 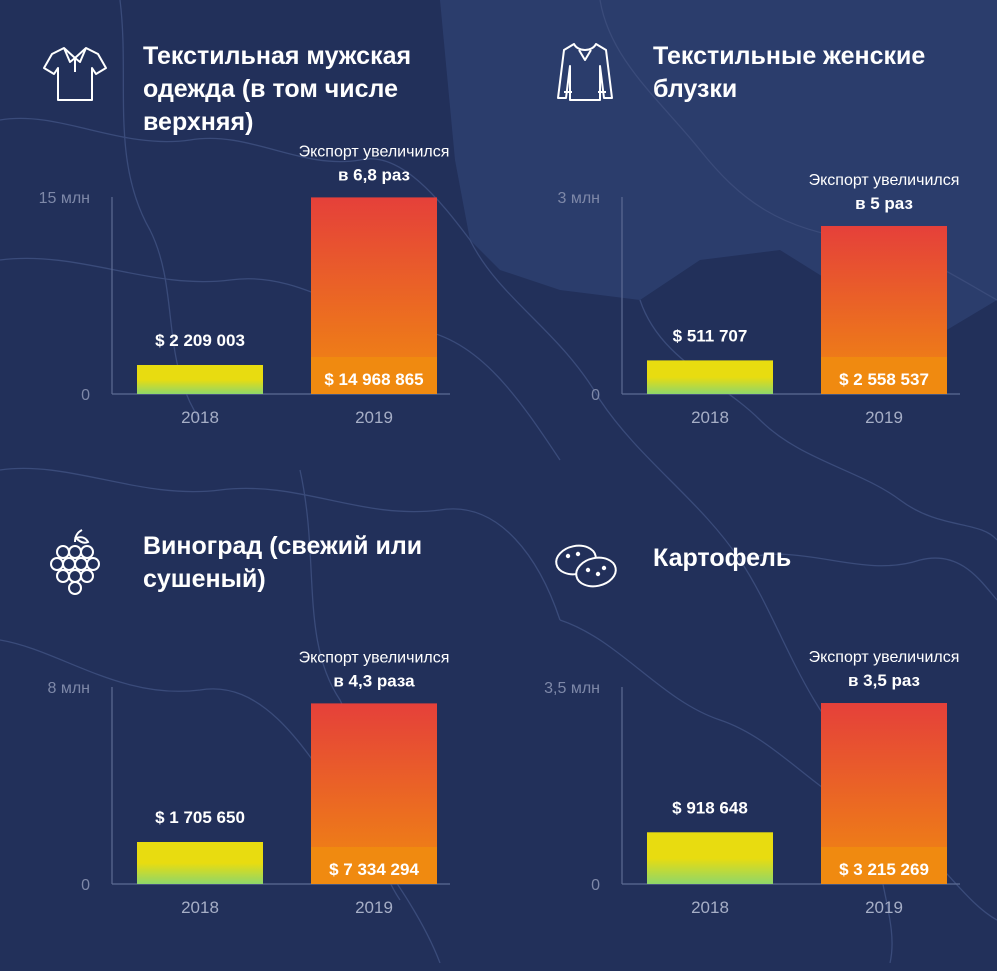 What do you see at coordinates (64, 198) in the screenshot?
I see `y-tick-label: 15 млн` at bounding box center [64, 198].